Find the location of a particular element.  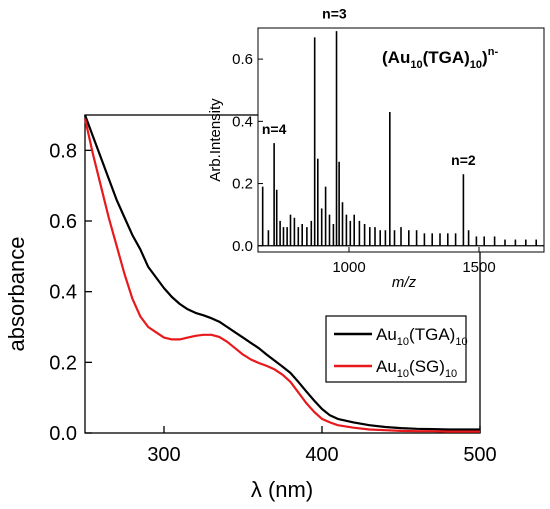

legend-box is located at coordinates (396, 349).